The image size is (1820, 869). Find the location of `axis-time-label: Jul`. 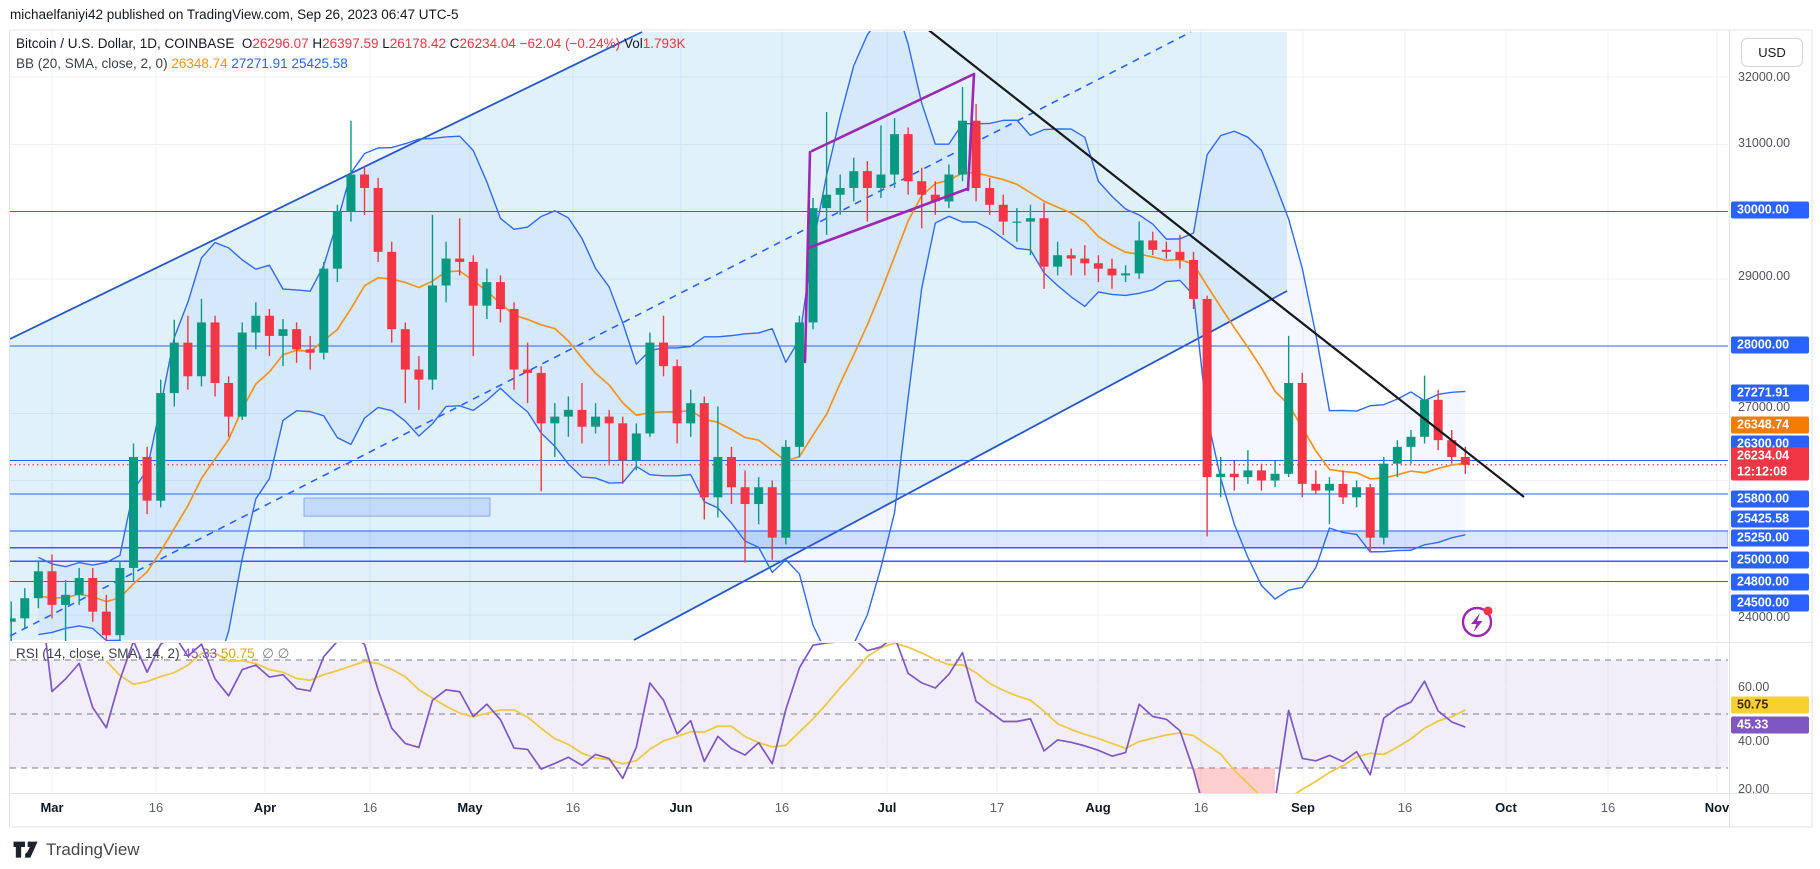

axis-time-label: Jul is located at coordinates (887, 807).